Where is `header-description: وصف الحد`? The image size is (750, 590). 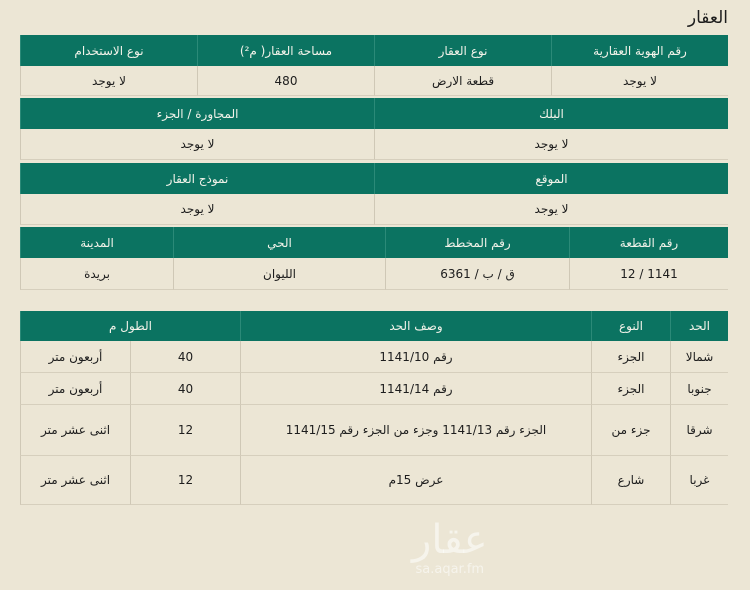
header-description: وصف الحد is located at coordinates (415, 326).